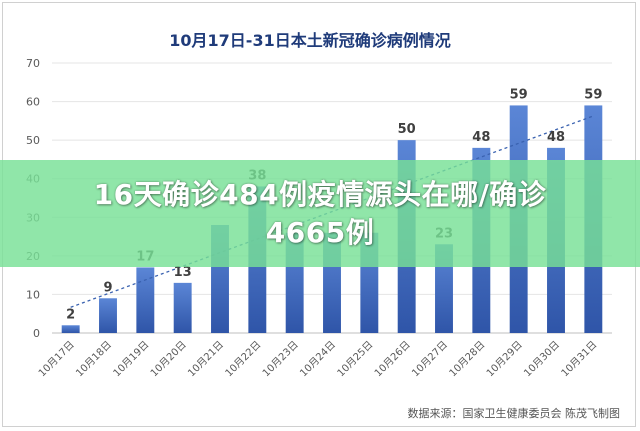 This screenshot has width=640, height=431. What do you see at coordinates (429, 359) in the screenshot?
I see `x-tick-label: 10月27日` at bounding box center [429, 359].